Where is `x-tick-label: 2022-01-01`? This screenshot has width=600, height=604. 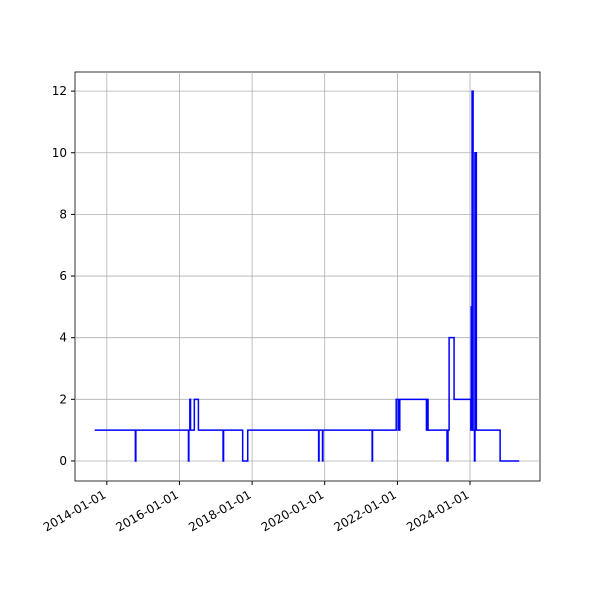 x-tick-label: 2022-01-01 is located at coordinates (364, 510).